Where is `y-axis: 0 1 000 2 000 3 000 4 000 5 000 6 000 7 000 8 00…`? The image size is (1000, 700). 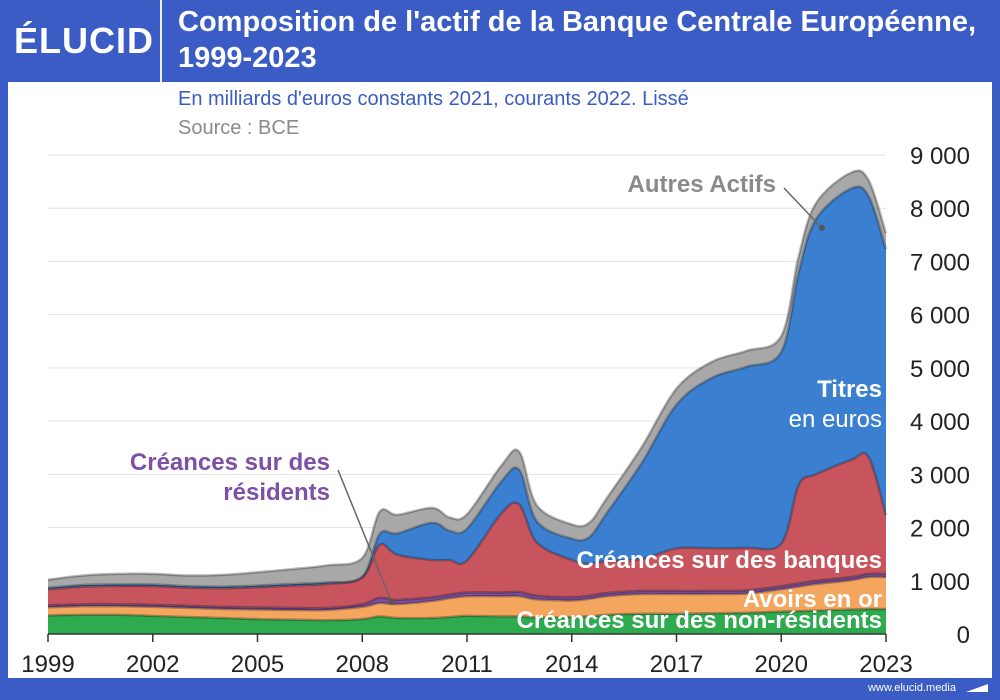 y-axis: 0 1 000 2 000 3 000 4 000 5 000 6 000 7 000 8 00… is located at coordinates (940, 396).